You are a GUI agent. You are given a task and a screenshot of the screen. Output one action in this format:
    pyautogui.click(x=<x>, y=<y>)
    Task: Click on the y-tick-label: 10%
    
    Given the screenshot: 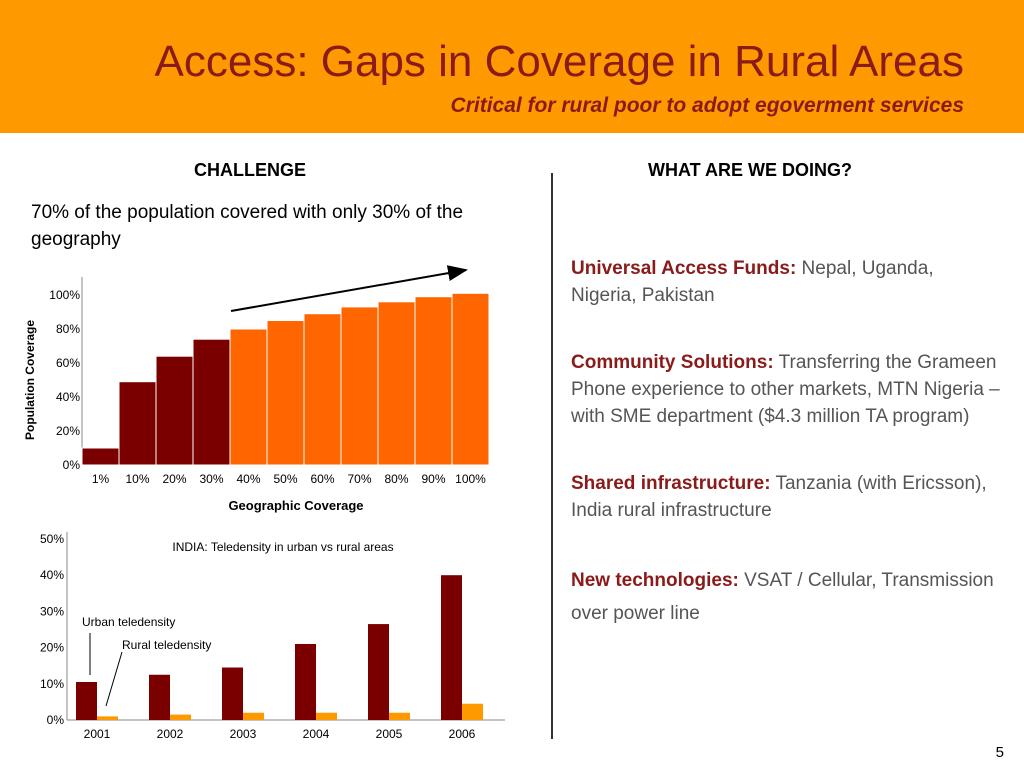 What is the action you would take?
    pyautogui.click(x=52, y=684)
    